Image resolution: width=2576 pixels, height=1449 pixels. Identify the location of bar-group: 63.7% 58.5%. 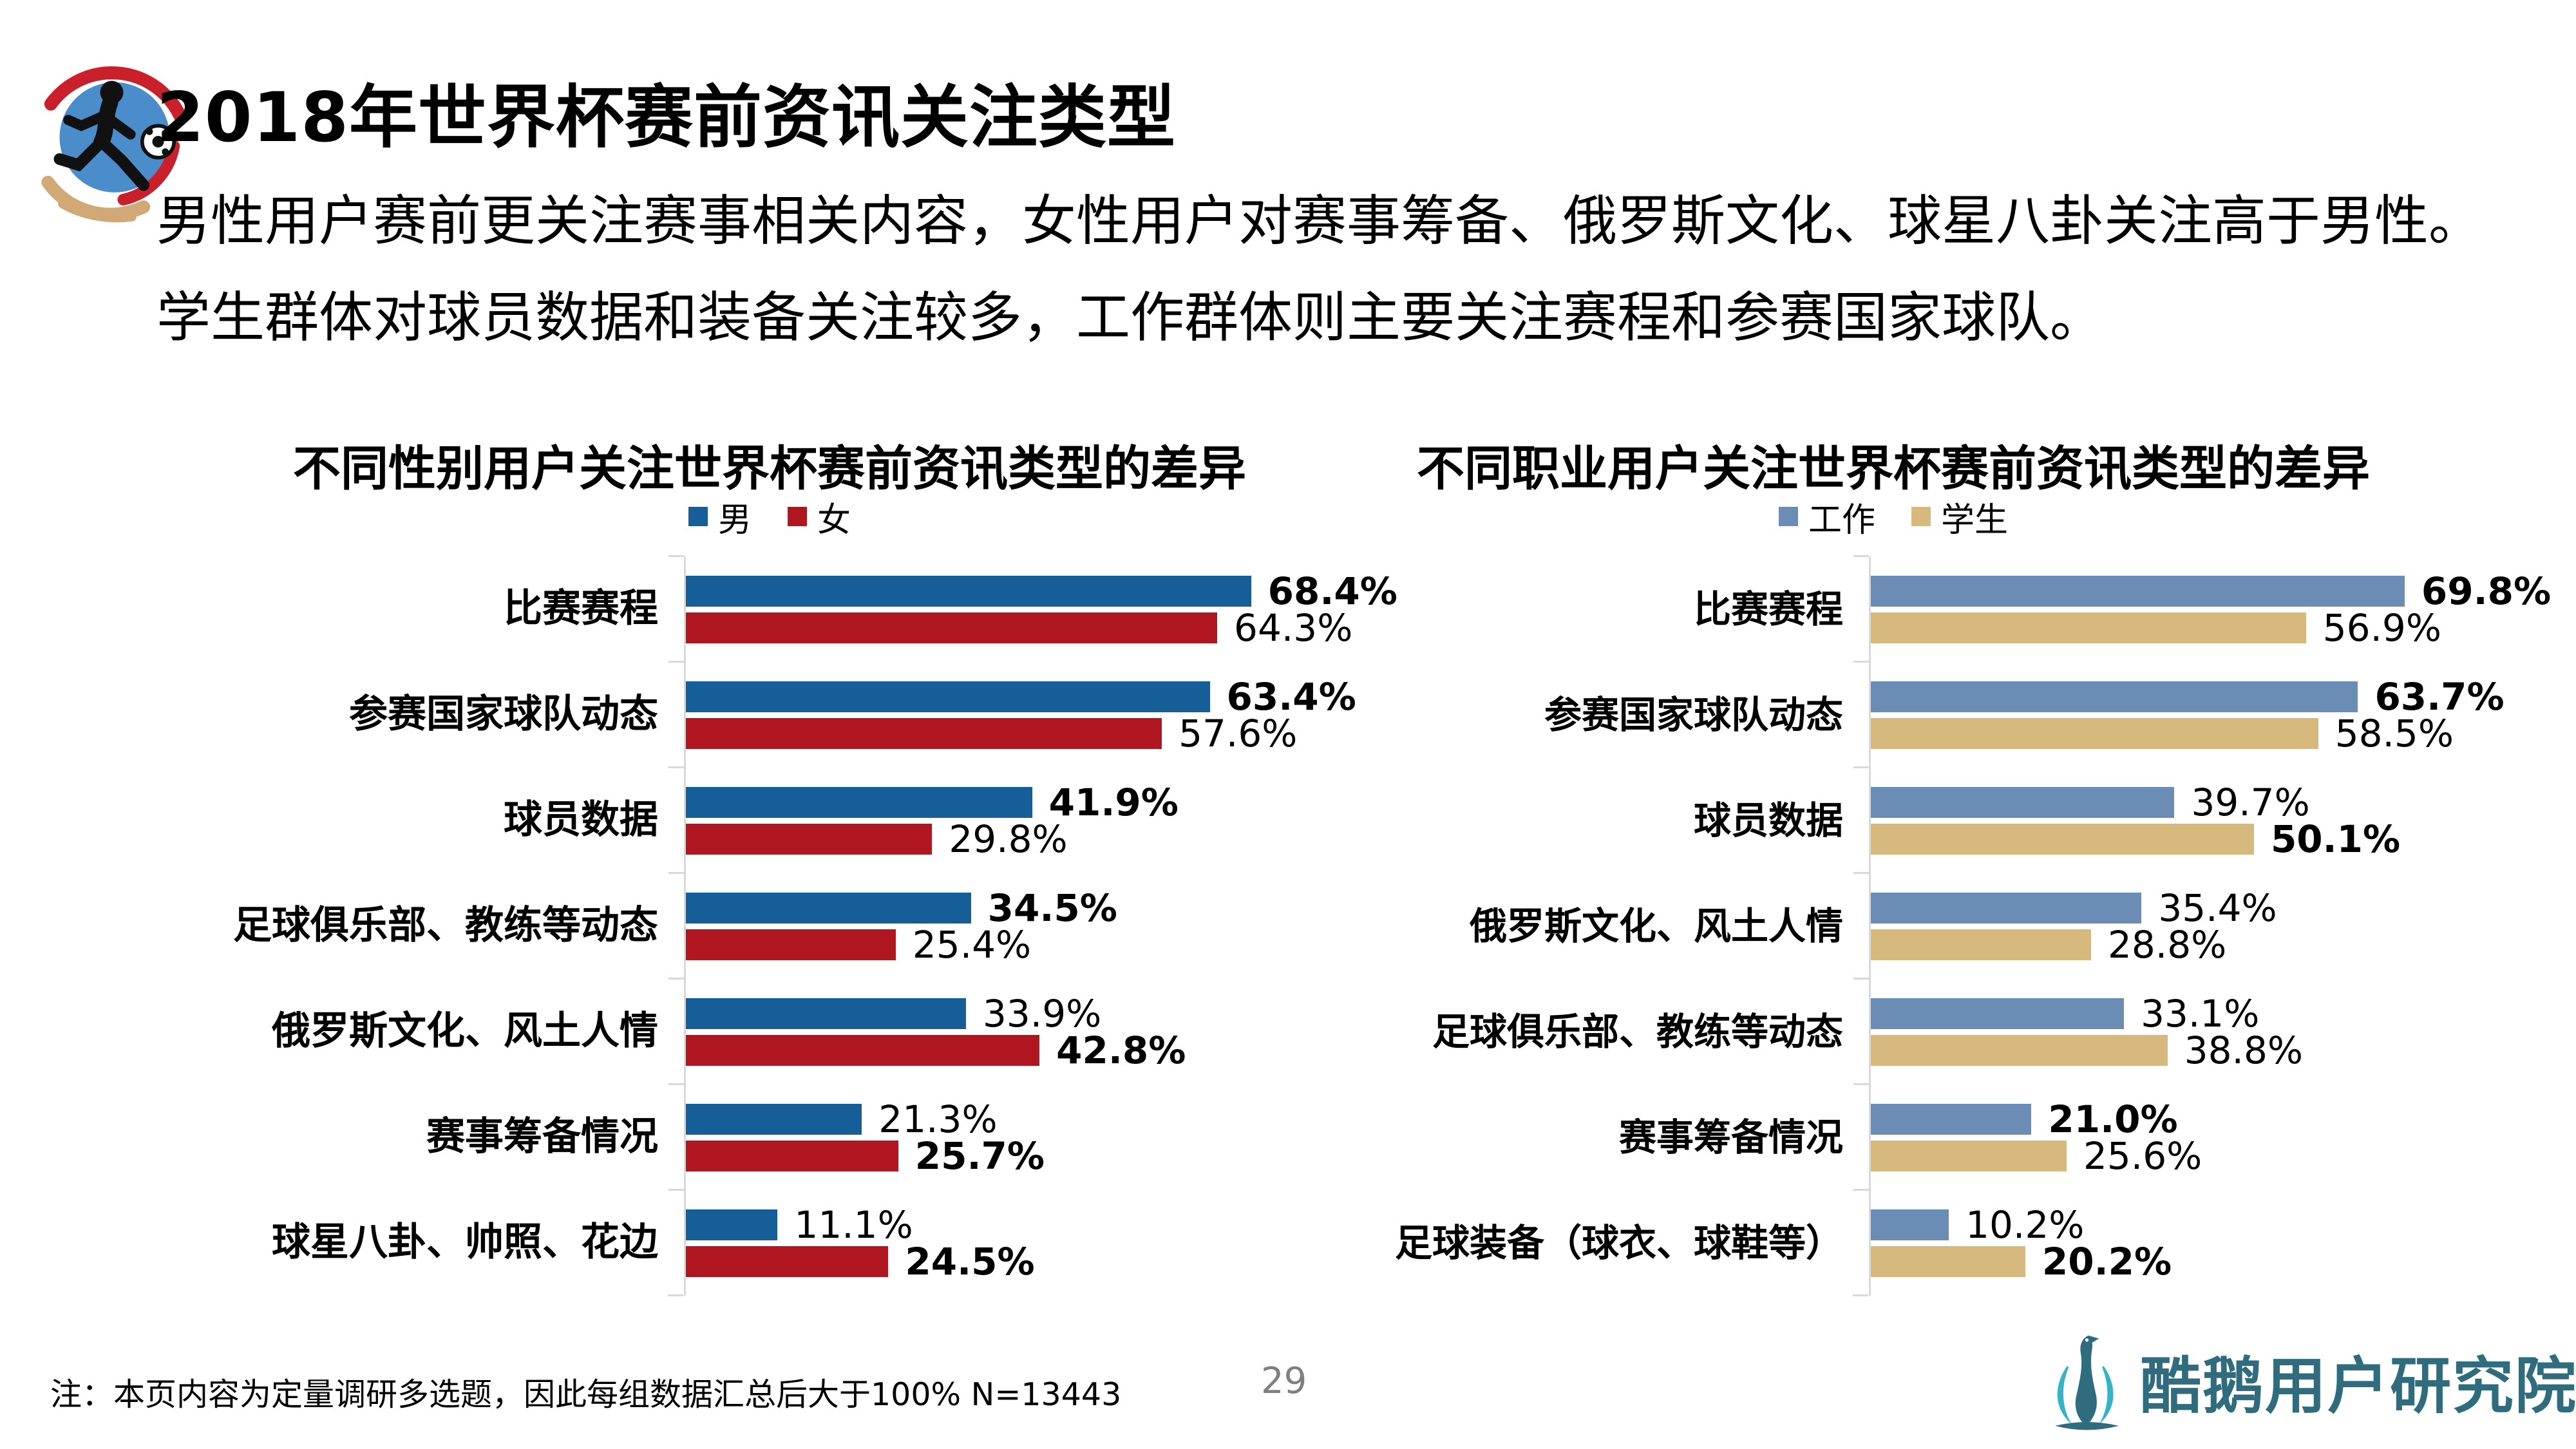
(2179, 715).